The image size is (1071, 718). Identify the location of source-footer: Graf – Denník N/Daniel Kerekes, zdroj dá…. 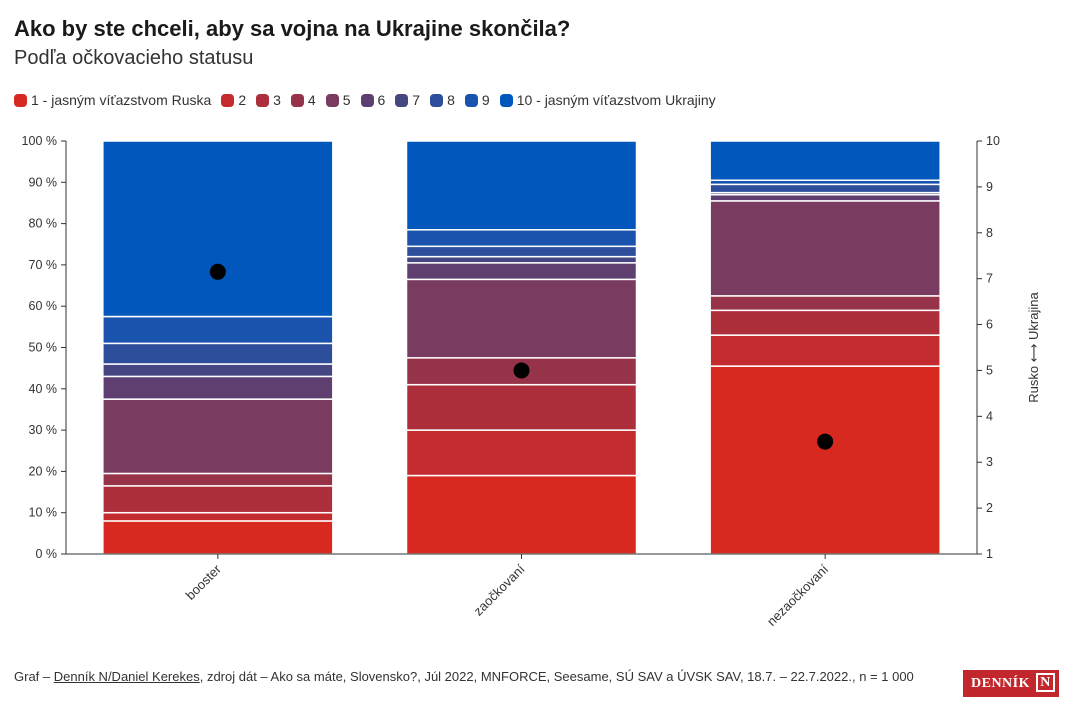
(481, 676).